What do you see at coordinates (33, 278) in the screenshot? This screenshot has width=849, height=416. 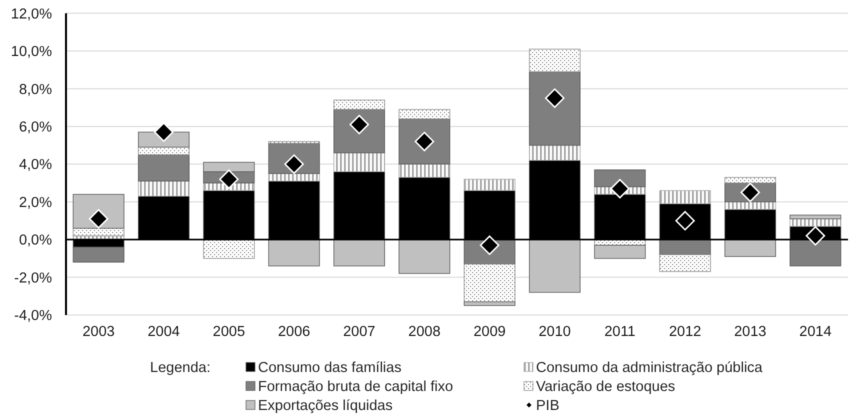 I see `y-tick-label: -2,0%` at bounding box center [33, 278].